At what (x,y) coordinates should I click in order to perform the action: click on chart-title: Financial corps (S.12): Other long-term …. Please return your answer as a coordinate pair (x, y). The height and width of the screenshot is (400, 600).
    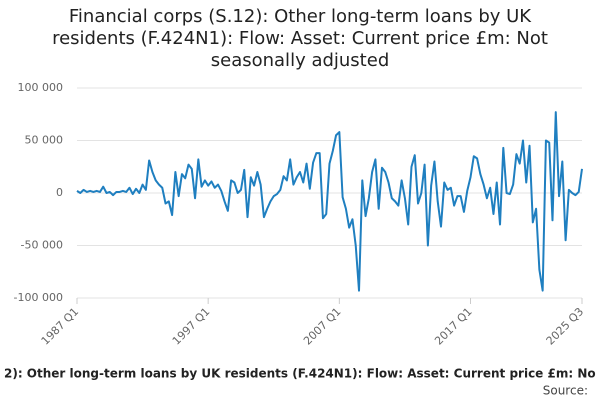
    Looking at the image, I should click on (300, 38).